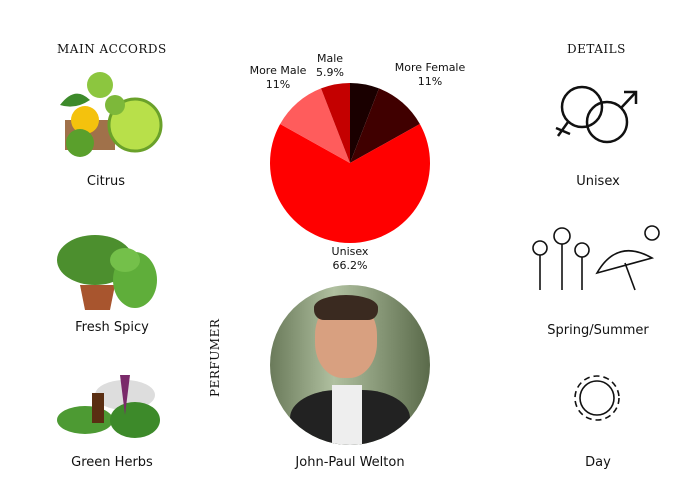 This screenshot has height=500, width=700. What do you see at coordinates (278, 77) in the screenshot?
I see `pie-label-more-male: More Male 11%` at bounding box center [278, 77].